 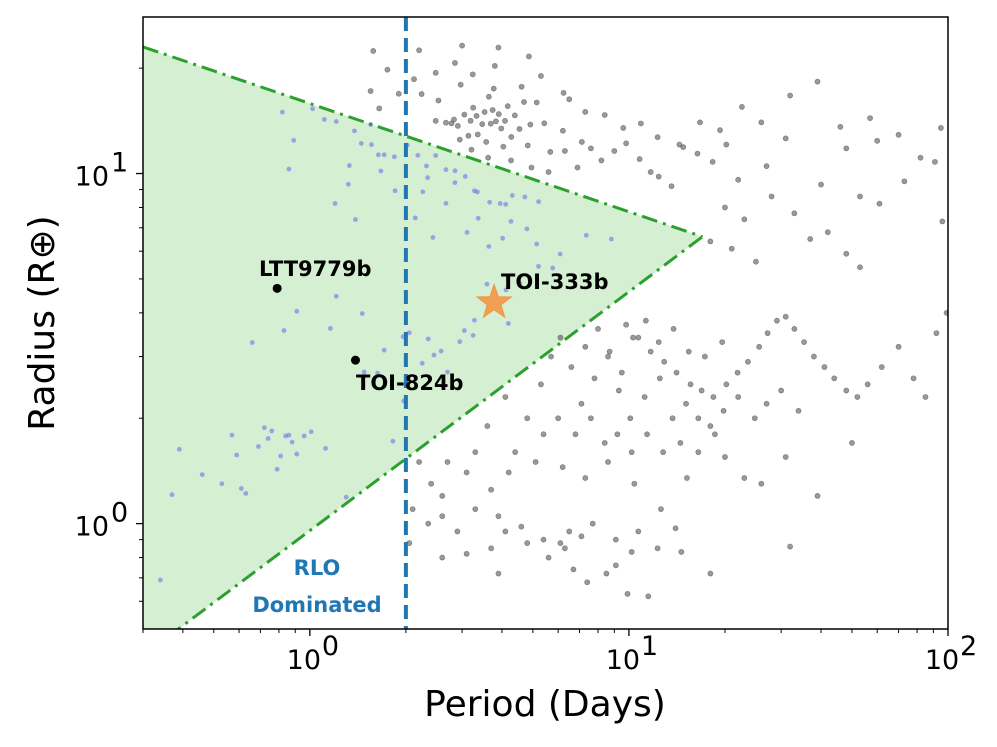 What do you see at coordinates (423, 142) in the screenshot?
I see `desert-upper-boundary` at bounding box center [423, 142].